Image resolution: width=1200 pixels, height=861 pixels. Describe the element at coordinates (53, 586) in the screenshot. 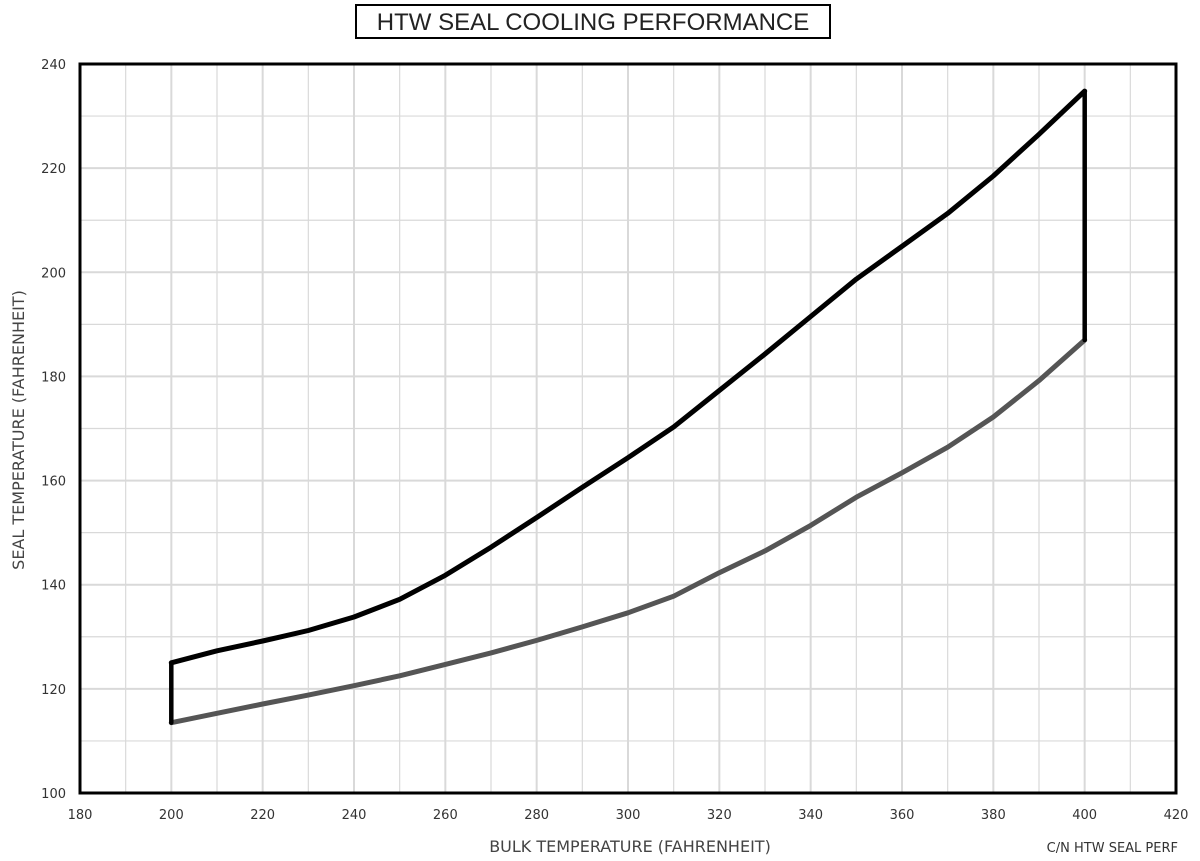

I see `y-tick-label: 140` at that location.